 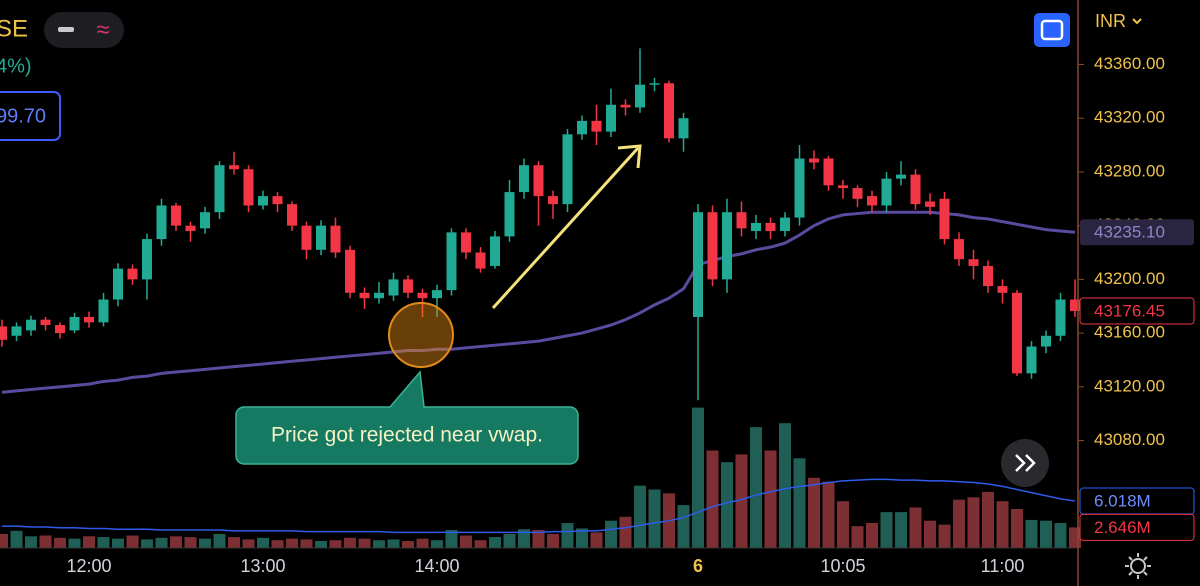 I want to click on rejection-circle, so click(x=421, y=335).